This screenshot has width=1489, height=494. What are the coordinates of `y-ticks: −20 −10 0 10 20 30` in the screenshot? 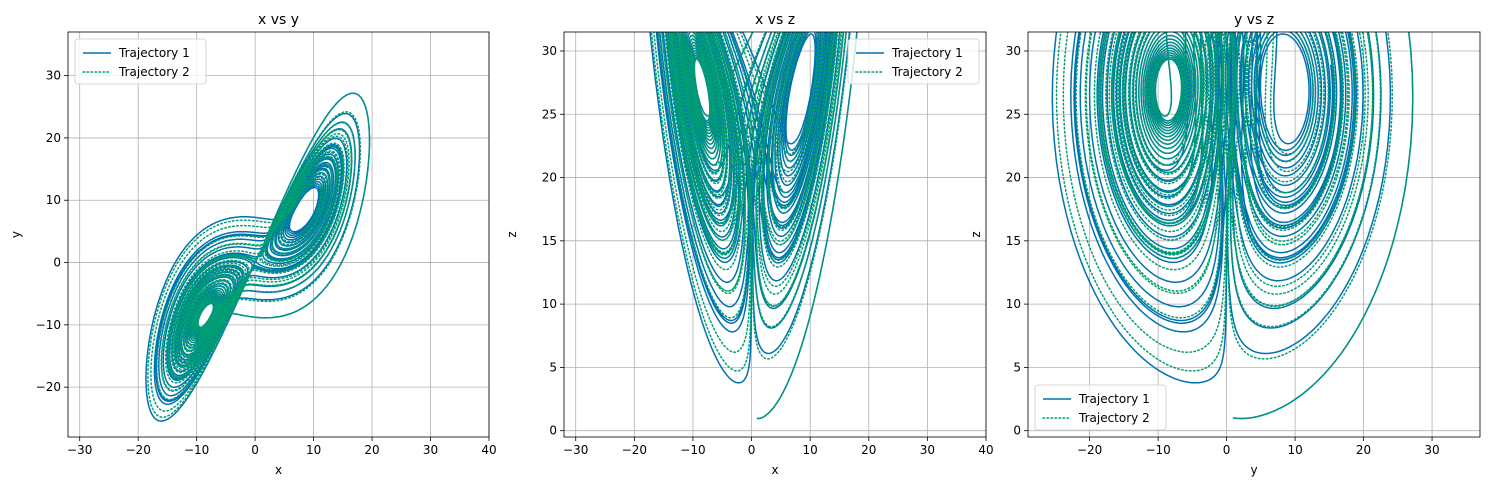 It's located at (52, 231).